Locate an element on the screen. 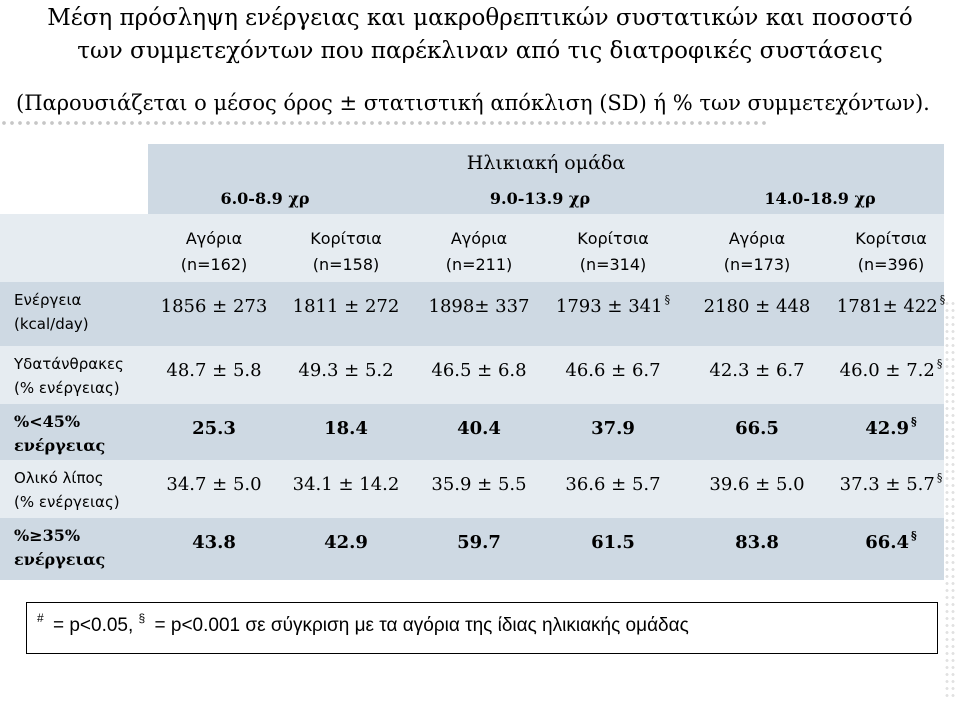 The width and height of the screenshot is (960, 709). table-cell: 49.3 ± 5.2 is located at coordinates (346, 370).